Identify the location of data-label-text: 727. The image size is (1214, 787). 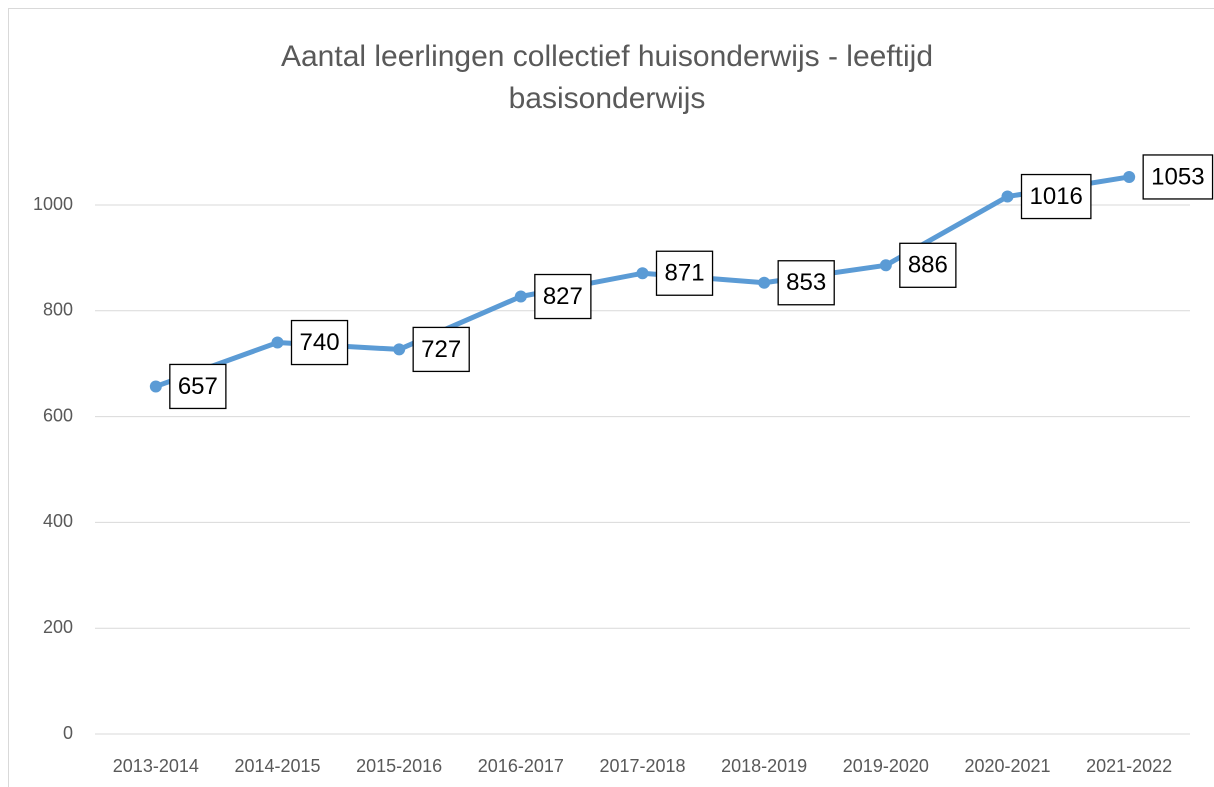
(441, 349).